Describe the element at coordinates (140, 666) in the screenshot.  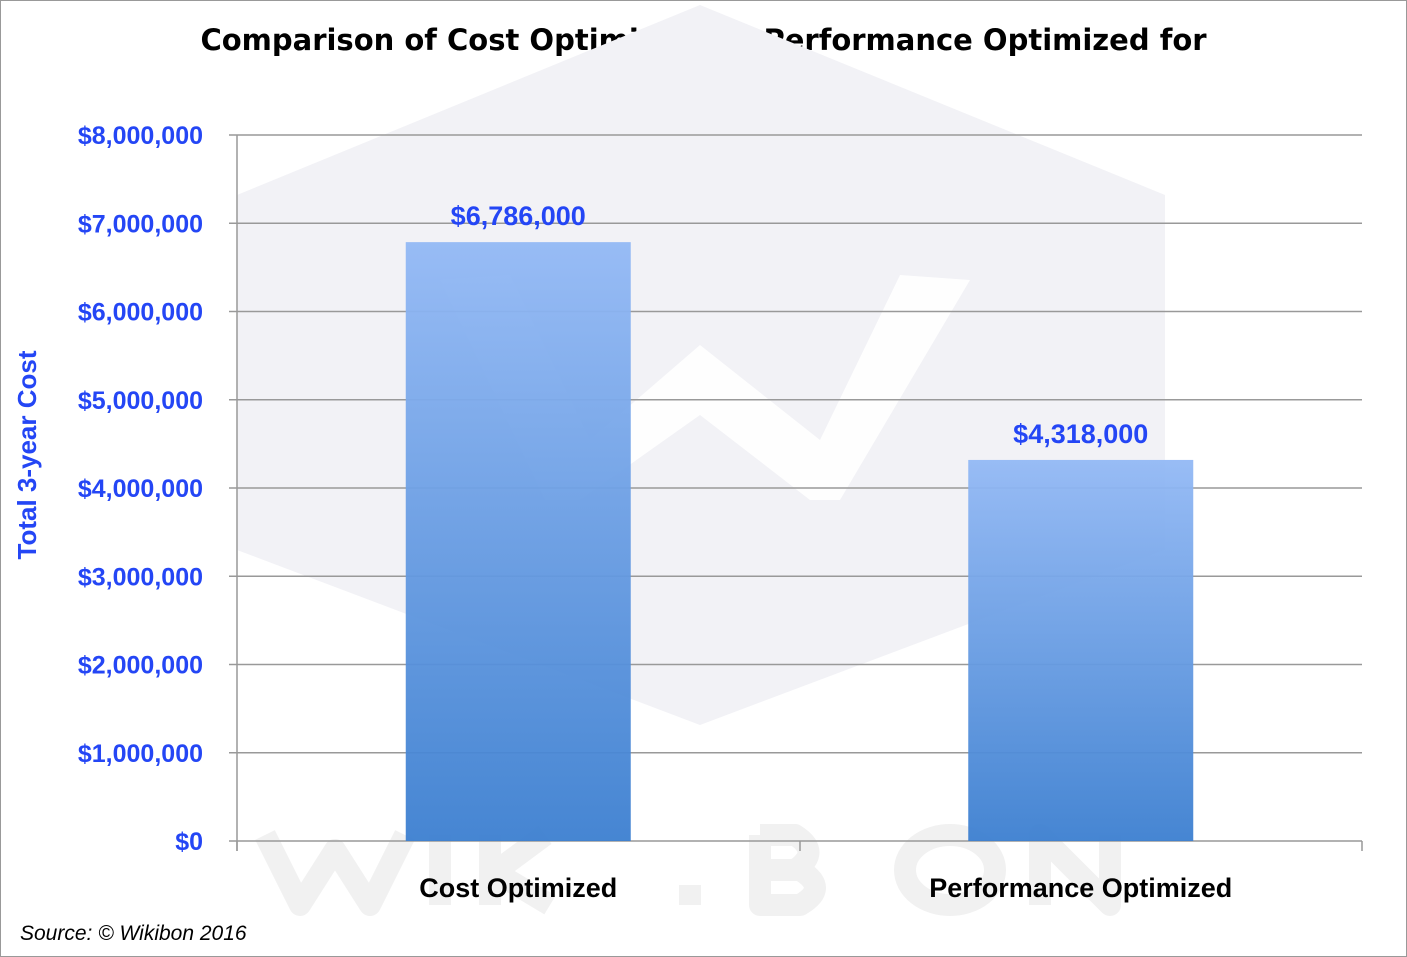
I see `y-tick-label: $2,000,000` at that location.